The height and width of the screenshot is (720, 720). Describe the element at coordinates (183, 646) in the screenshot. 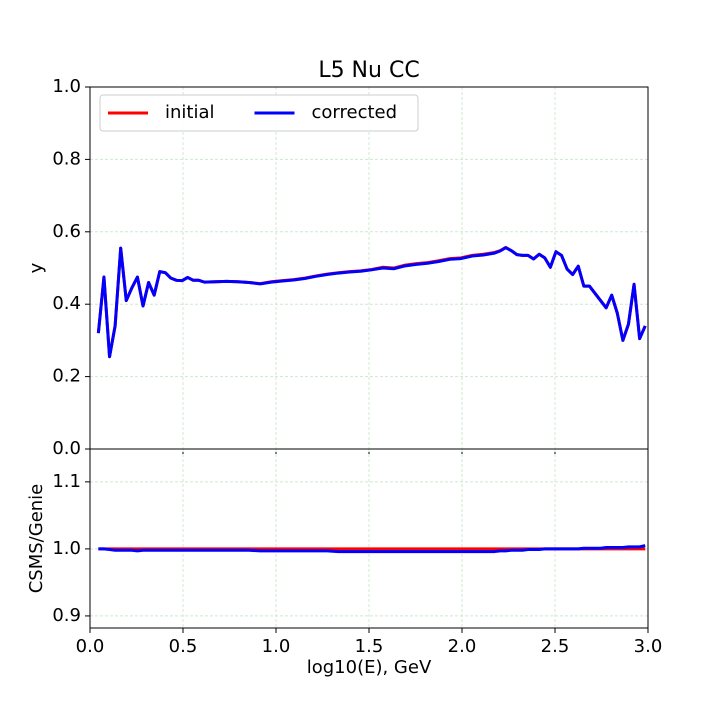

I see `x-tick-label: 0.5` at that location.